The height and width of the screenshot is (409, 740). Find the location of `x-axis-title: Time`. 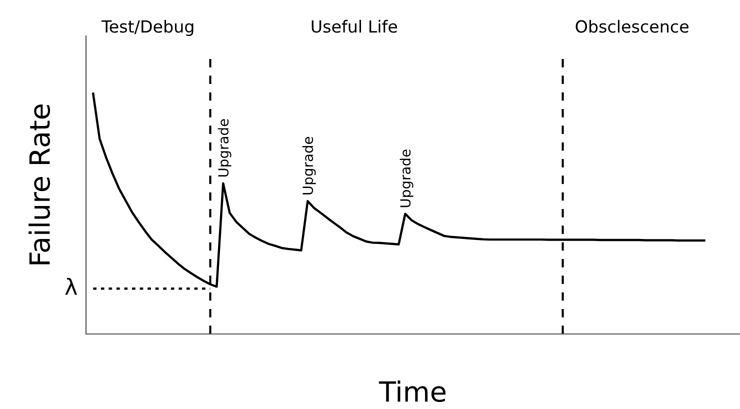

x-axis-title: Time is located at coordinates (412, 391).